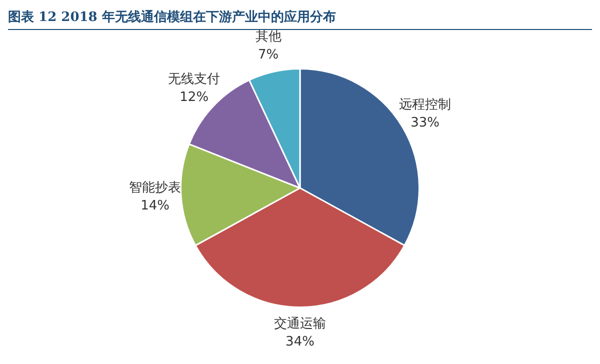  Describe the element at coordinates (155, 206) in the screenshot. I see `data-label: 14%` at that location.